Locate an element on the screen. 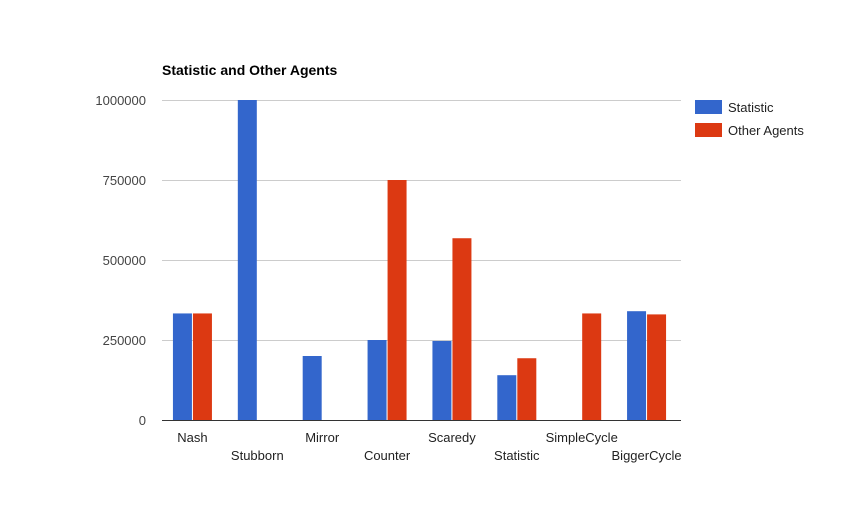  bar-statistic-statistic is located at coordinates (507, 397).